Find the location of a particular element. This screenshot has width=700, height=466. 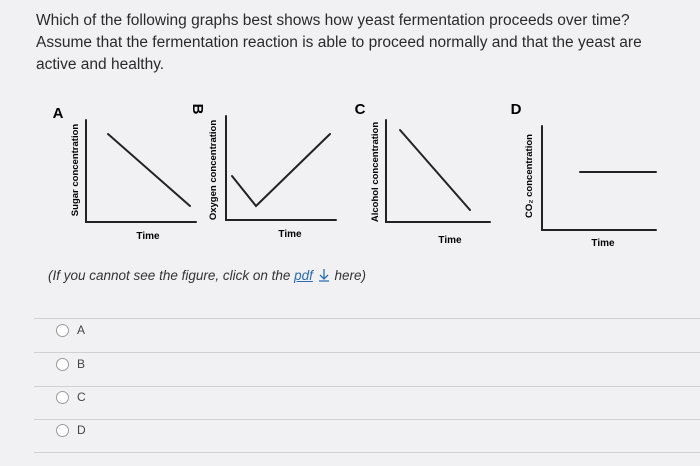

download-icon is located at coordinates (324, 275).